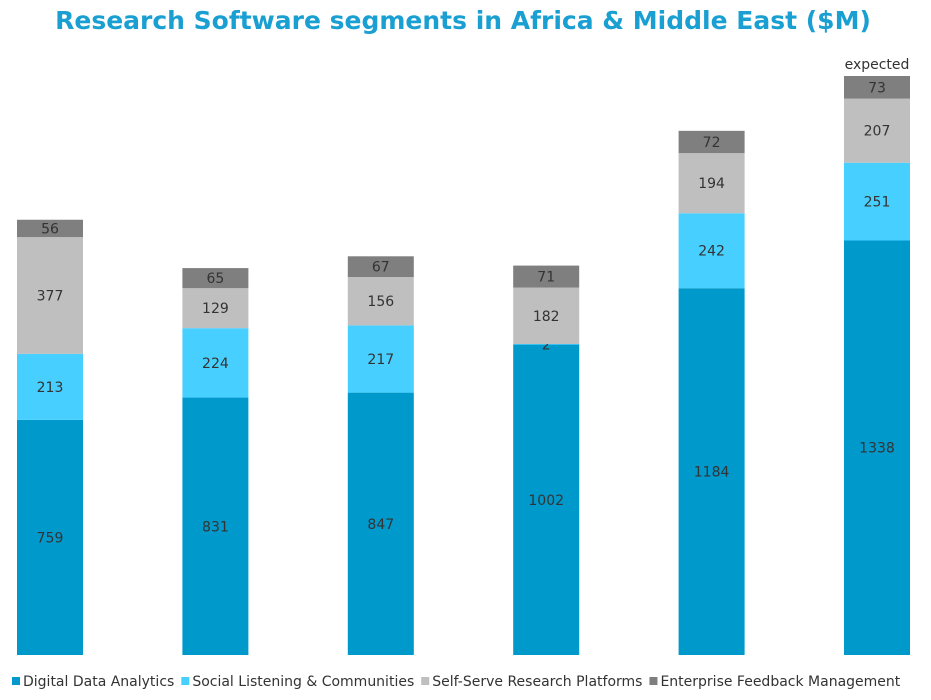 The height and width of the screenshot is (700, 931). I want to click on data-label: 2, so click(546, 345).